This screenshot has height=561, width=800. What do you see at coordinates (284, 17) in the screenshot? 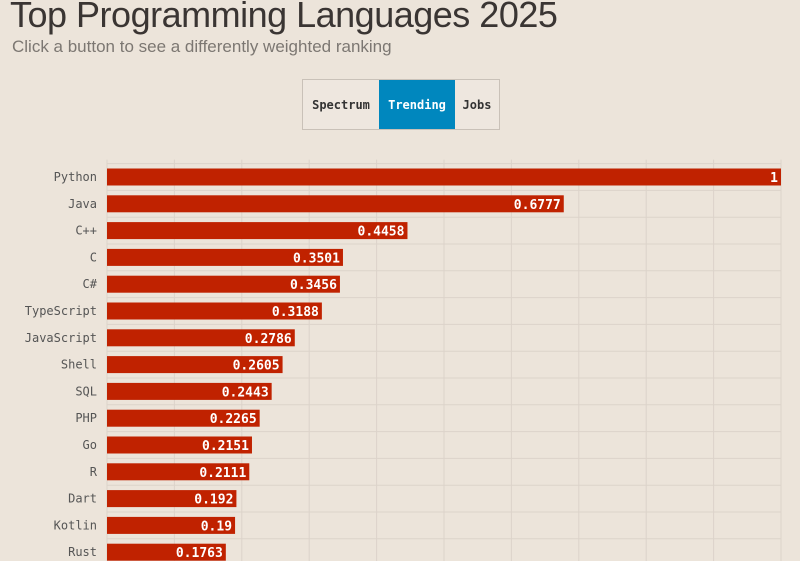
I see `page-title: Top Programming Languages 2025` at bounding box center [284, 17].